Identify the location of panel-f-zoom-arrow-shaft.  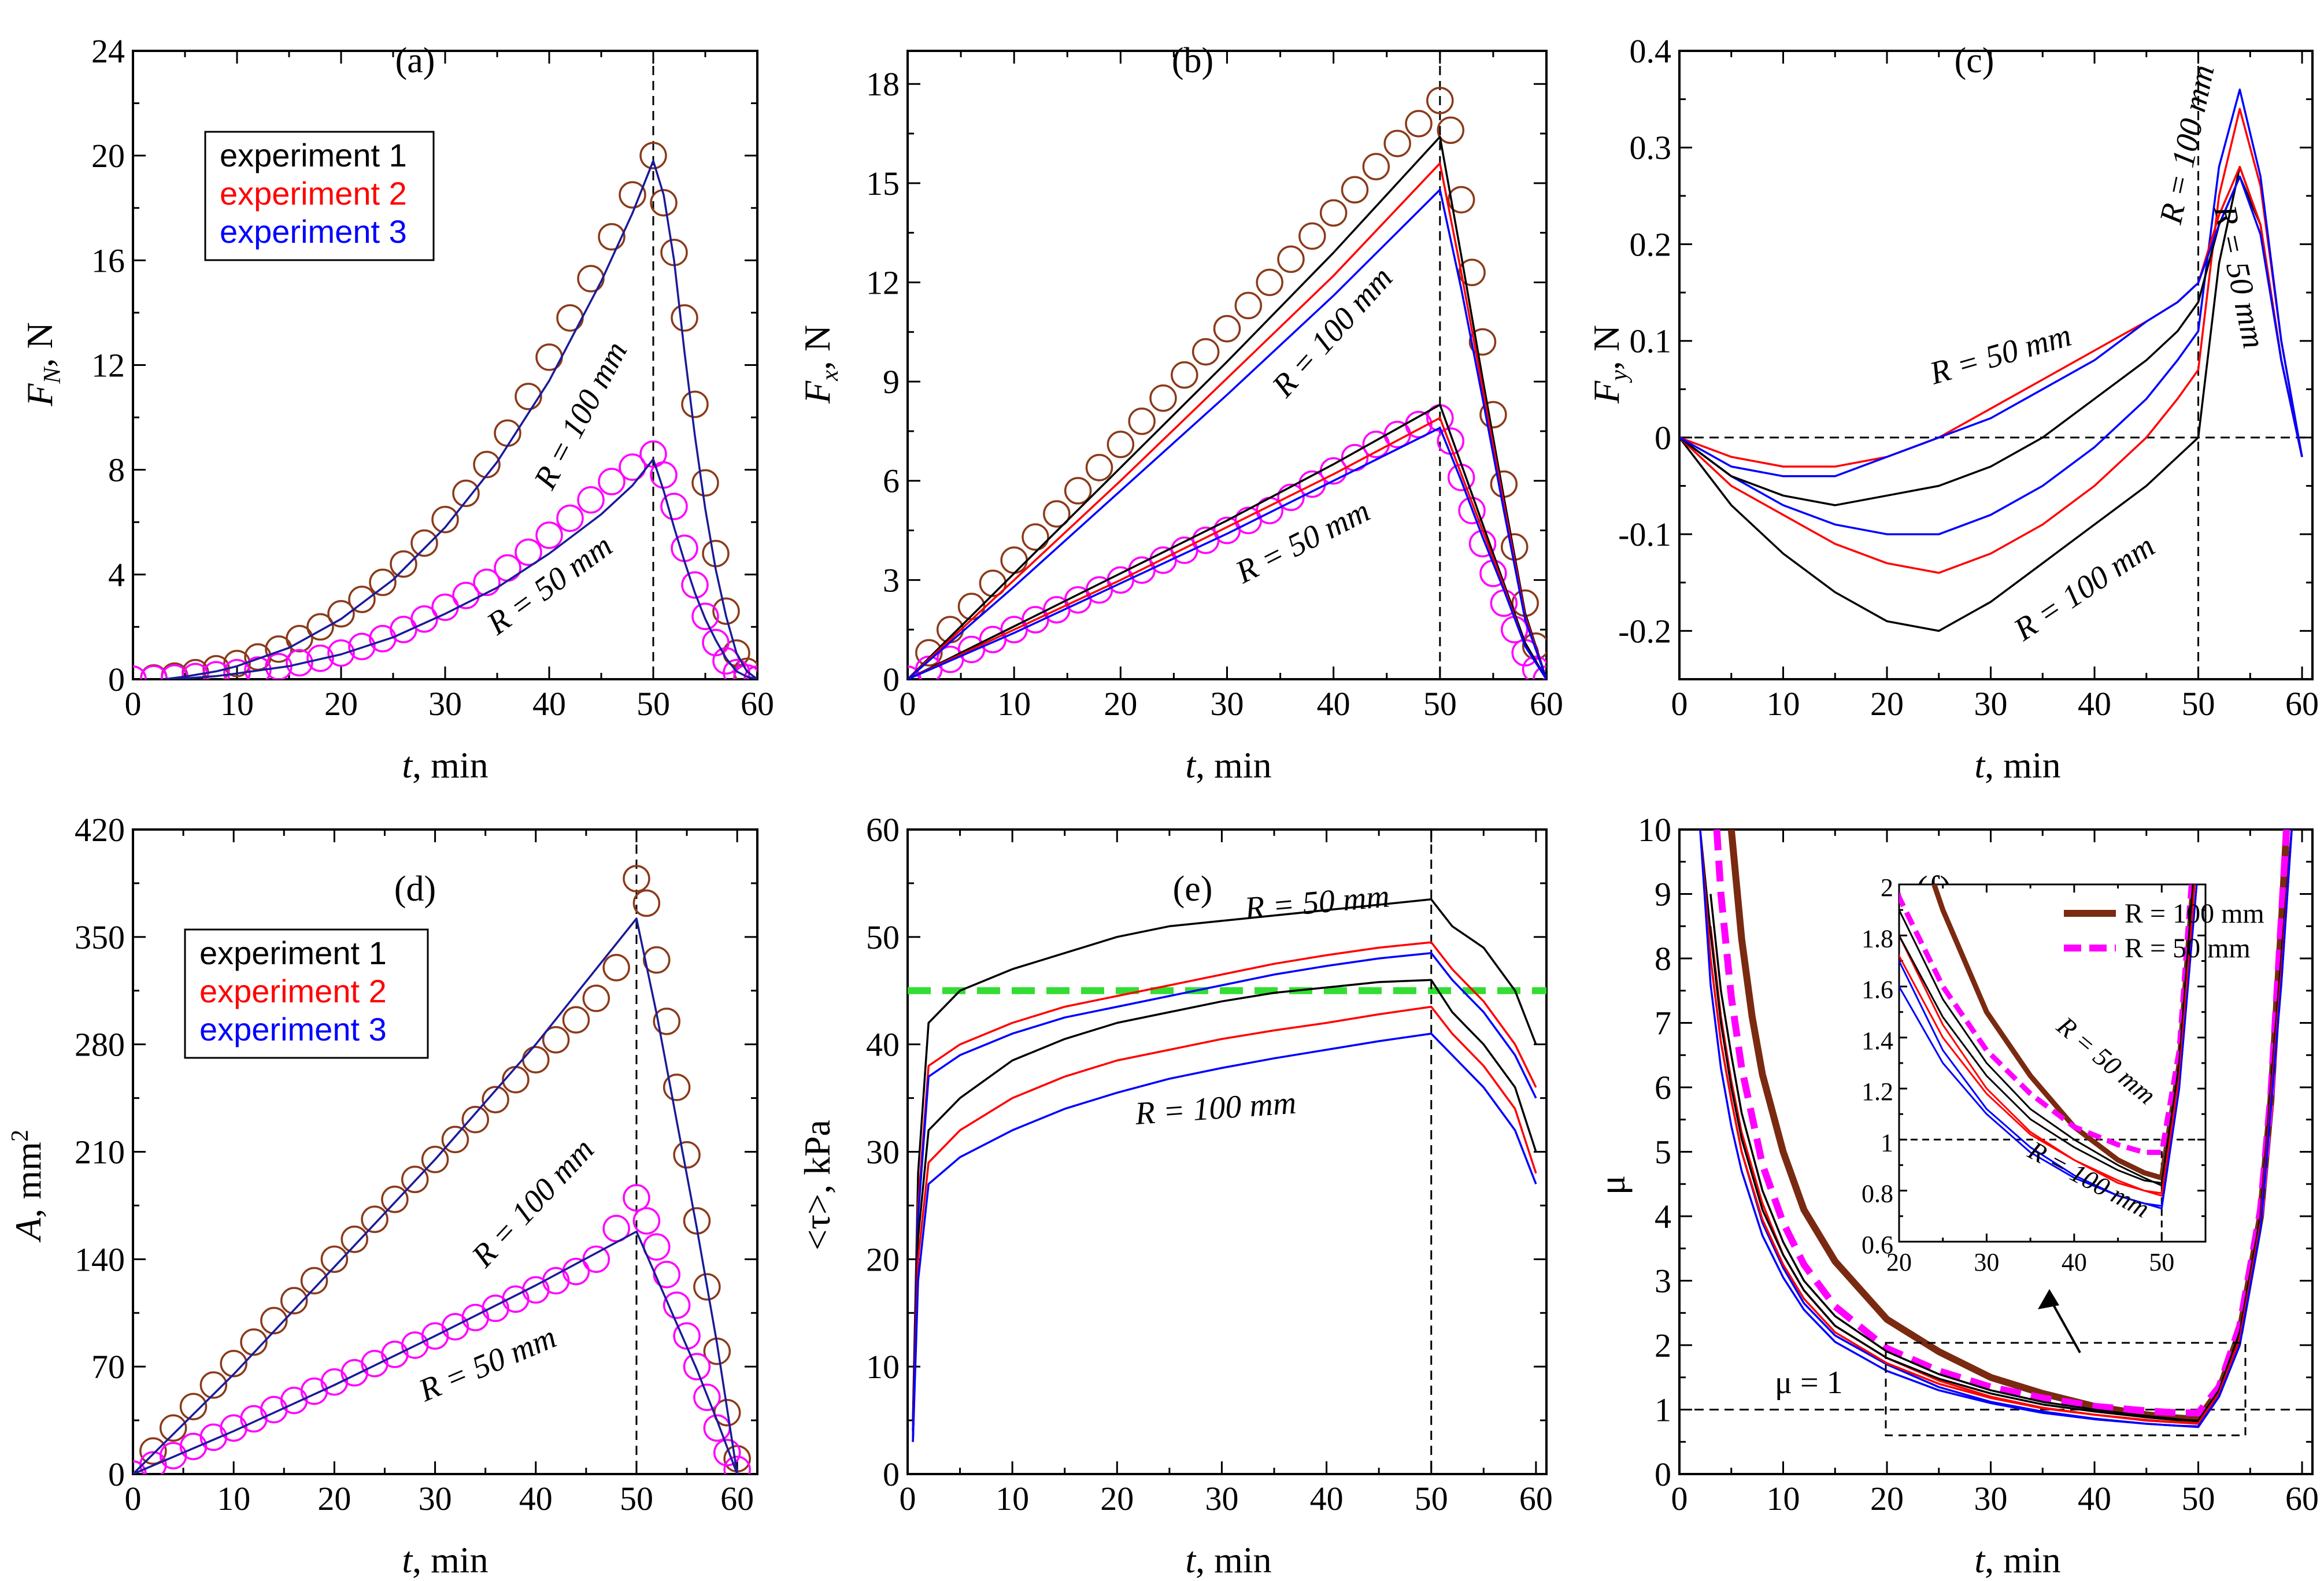
(2064, 1325).